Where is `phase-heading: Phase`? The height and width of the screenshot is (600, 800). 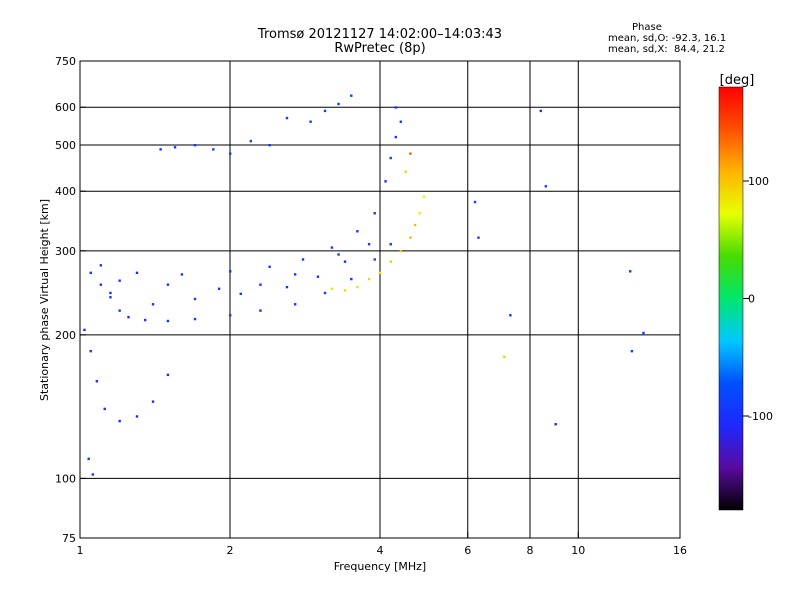
phase-heading: Phase is located at coordinates (647, 27).